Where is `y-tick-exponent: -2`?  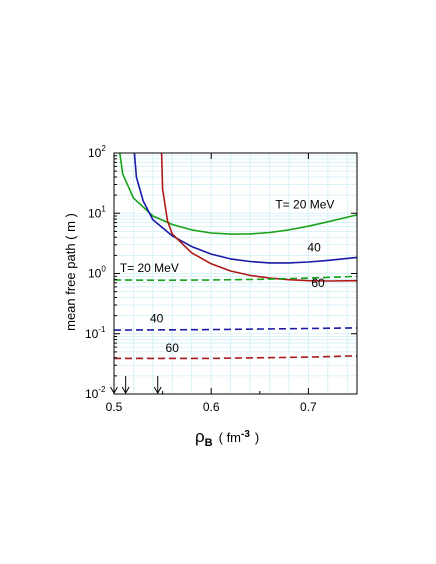
y-tick-exponent: -2 is located at coordinates (102, 389).